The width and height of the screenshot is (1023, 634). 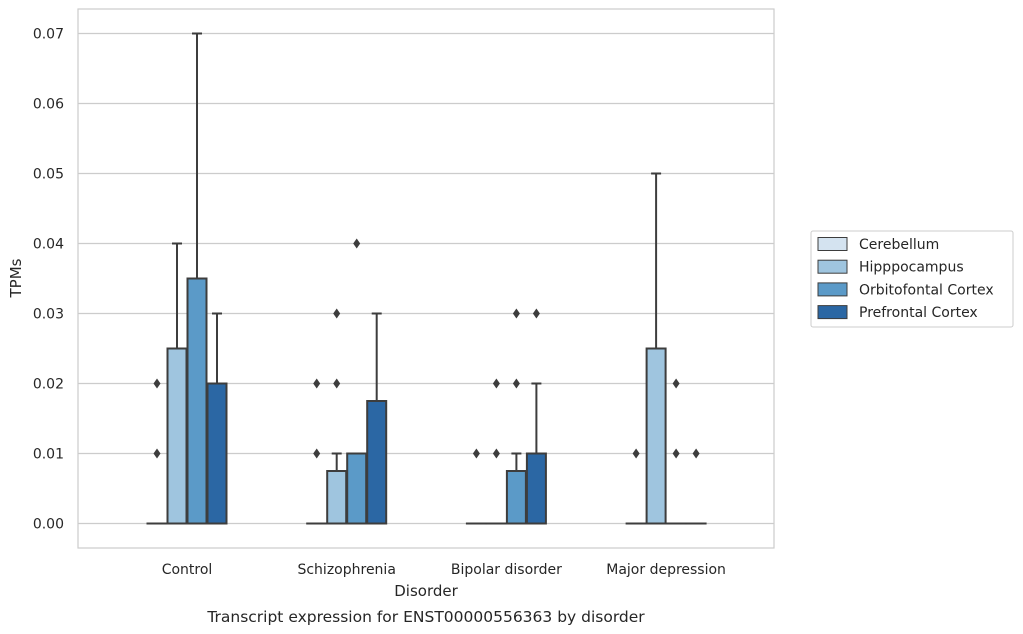 What do you see at coordinates (48, 385) in the screenshot?
I see `y-tick-label: 0.02` at bounding box center [48, 385].